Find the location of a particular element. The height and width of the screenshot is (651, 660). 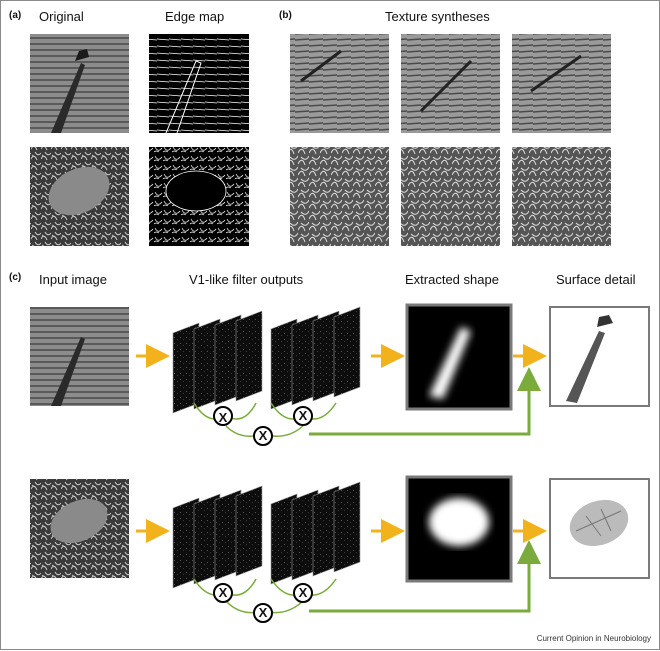

multiply-node-1b: X is located at coordinates (303, 416).